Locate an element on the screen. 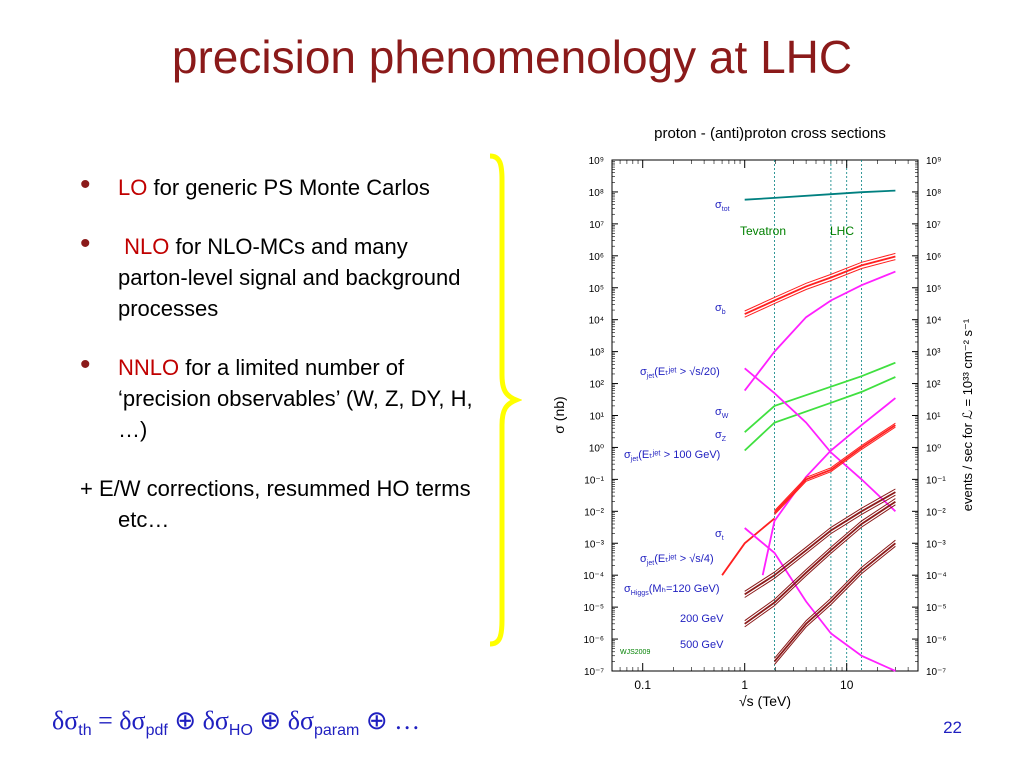  y-tick-label-right: 10⁻⁶ is located at coordinates (936, 640).